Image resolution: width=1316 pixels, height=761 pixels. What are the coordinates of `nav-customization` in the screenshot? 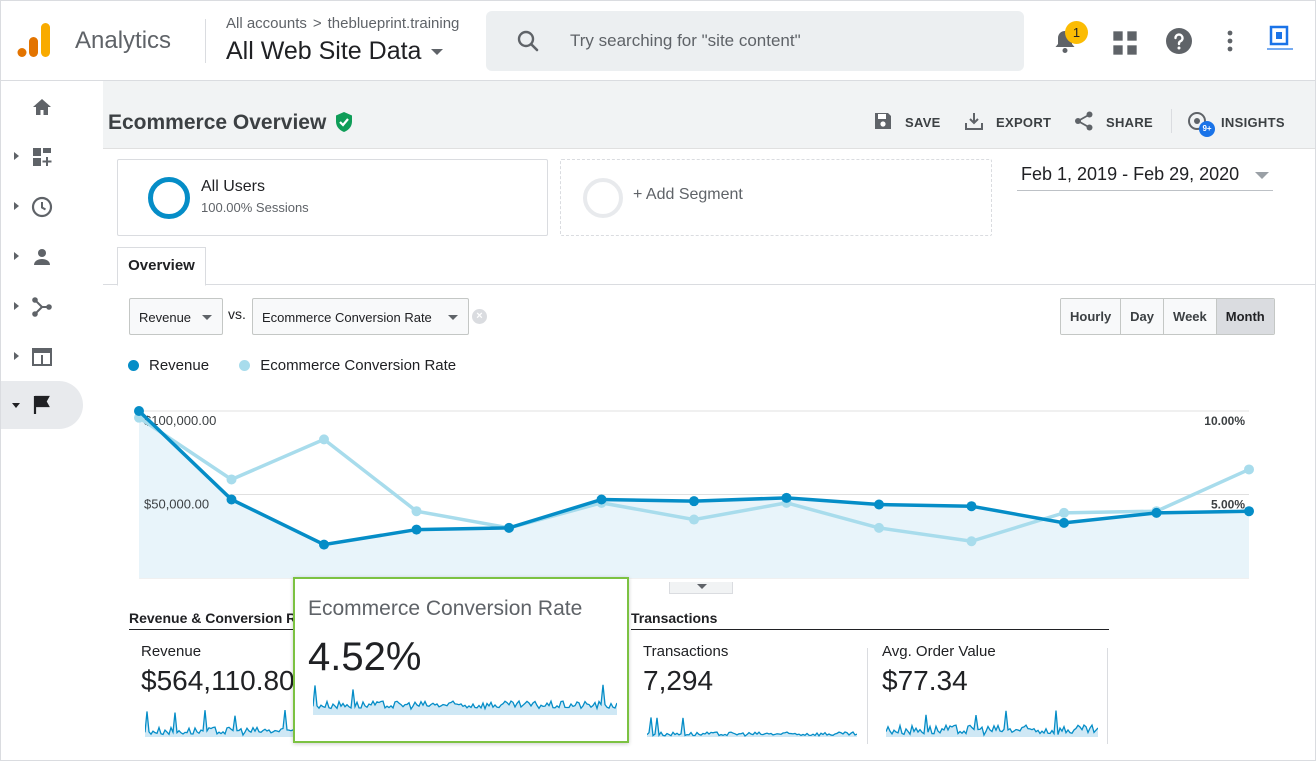 It's located at (42, 157).